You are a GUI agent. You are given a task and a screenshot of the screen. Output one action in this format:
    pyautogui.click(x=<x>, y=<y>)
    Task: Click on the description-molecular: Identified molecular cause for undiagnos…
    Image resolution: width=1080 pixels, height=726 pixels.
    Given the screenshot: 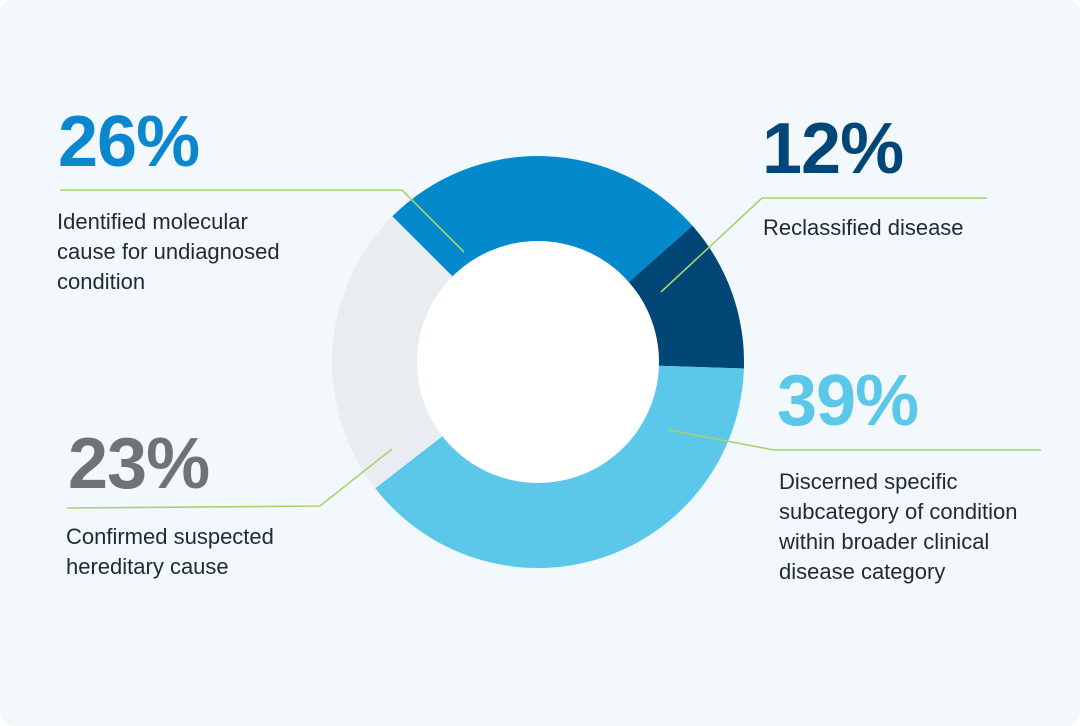 What is the action you would take?
    pyautogui.click(x=168, y=252)
    